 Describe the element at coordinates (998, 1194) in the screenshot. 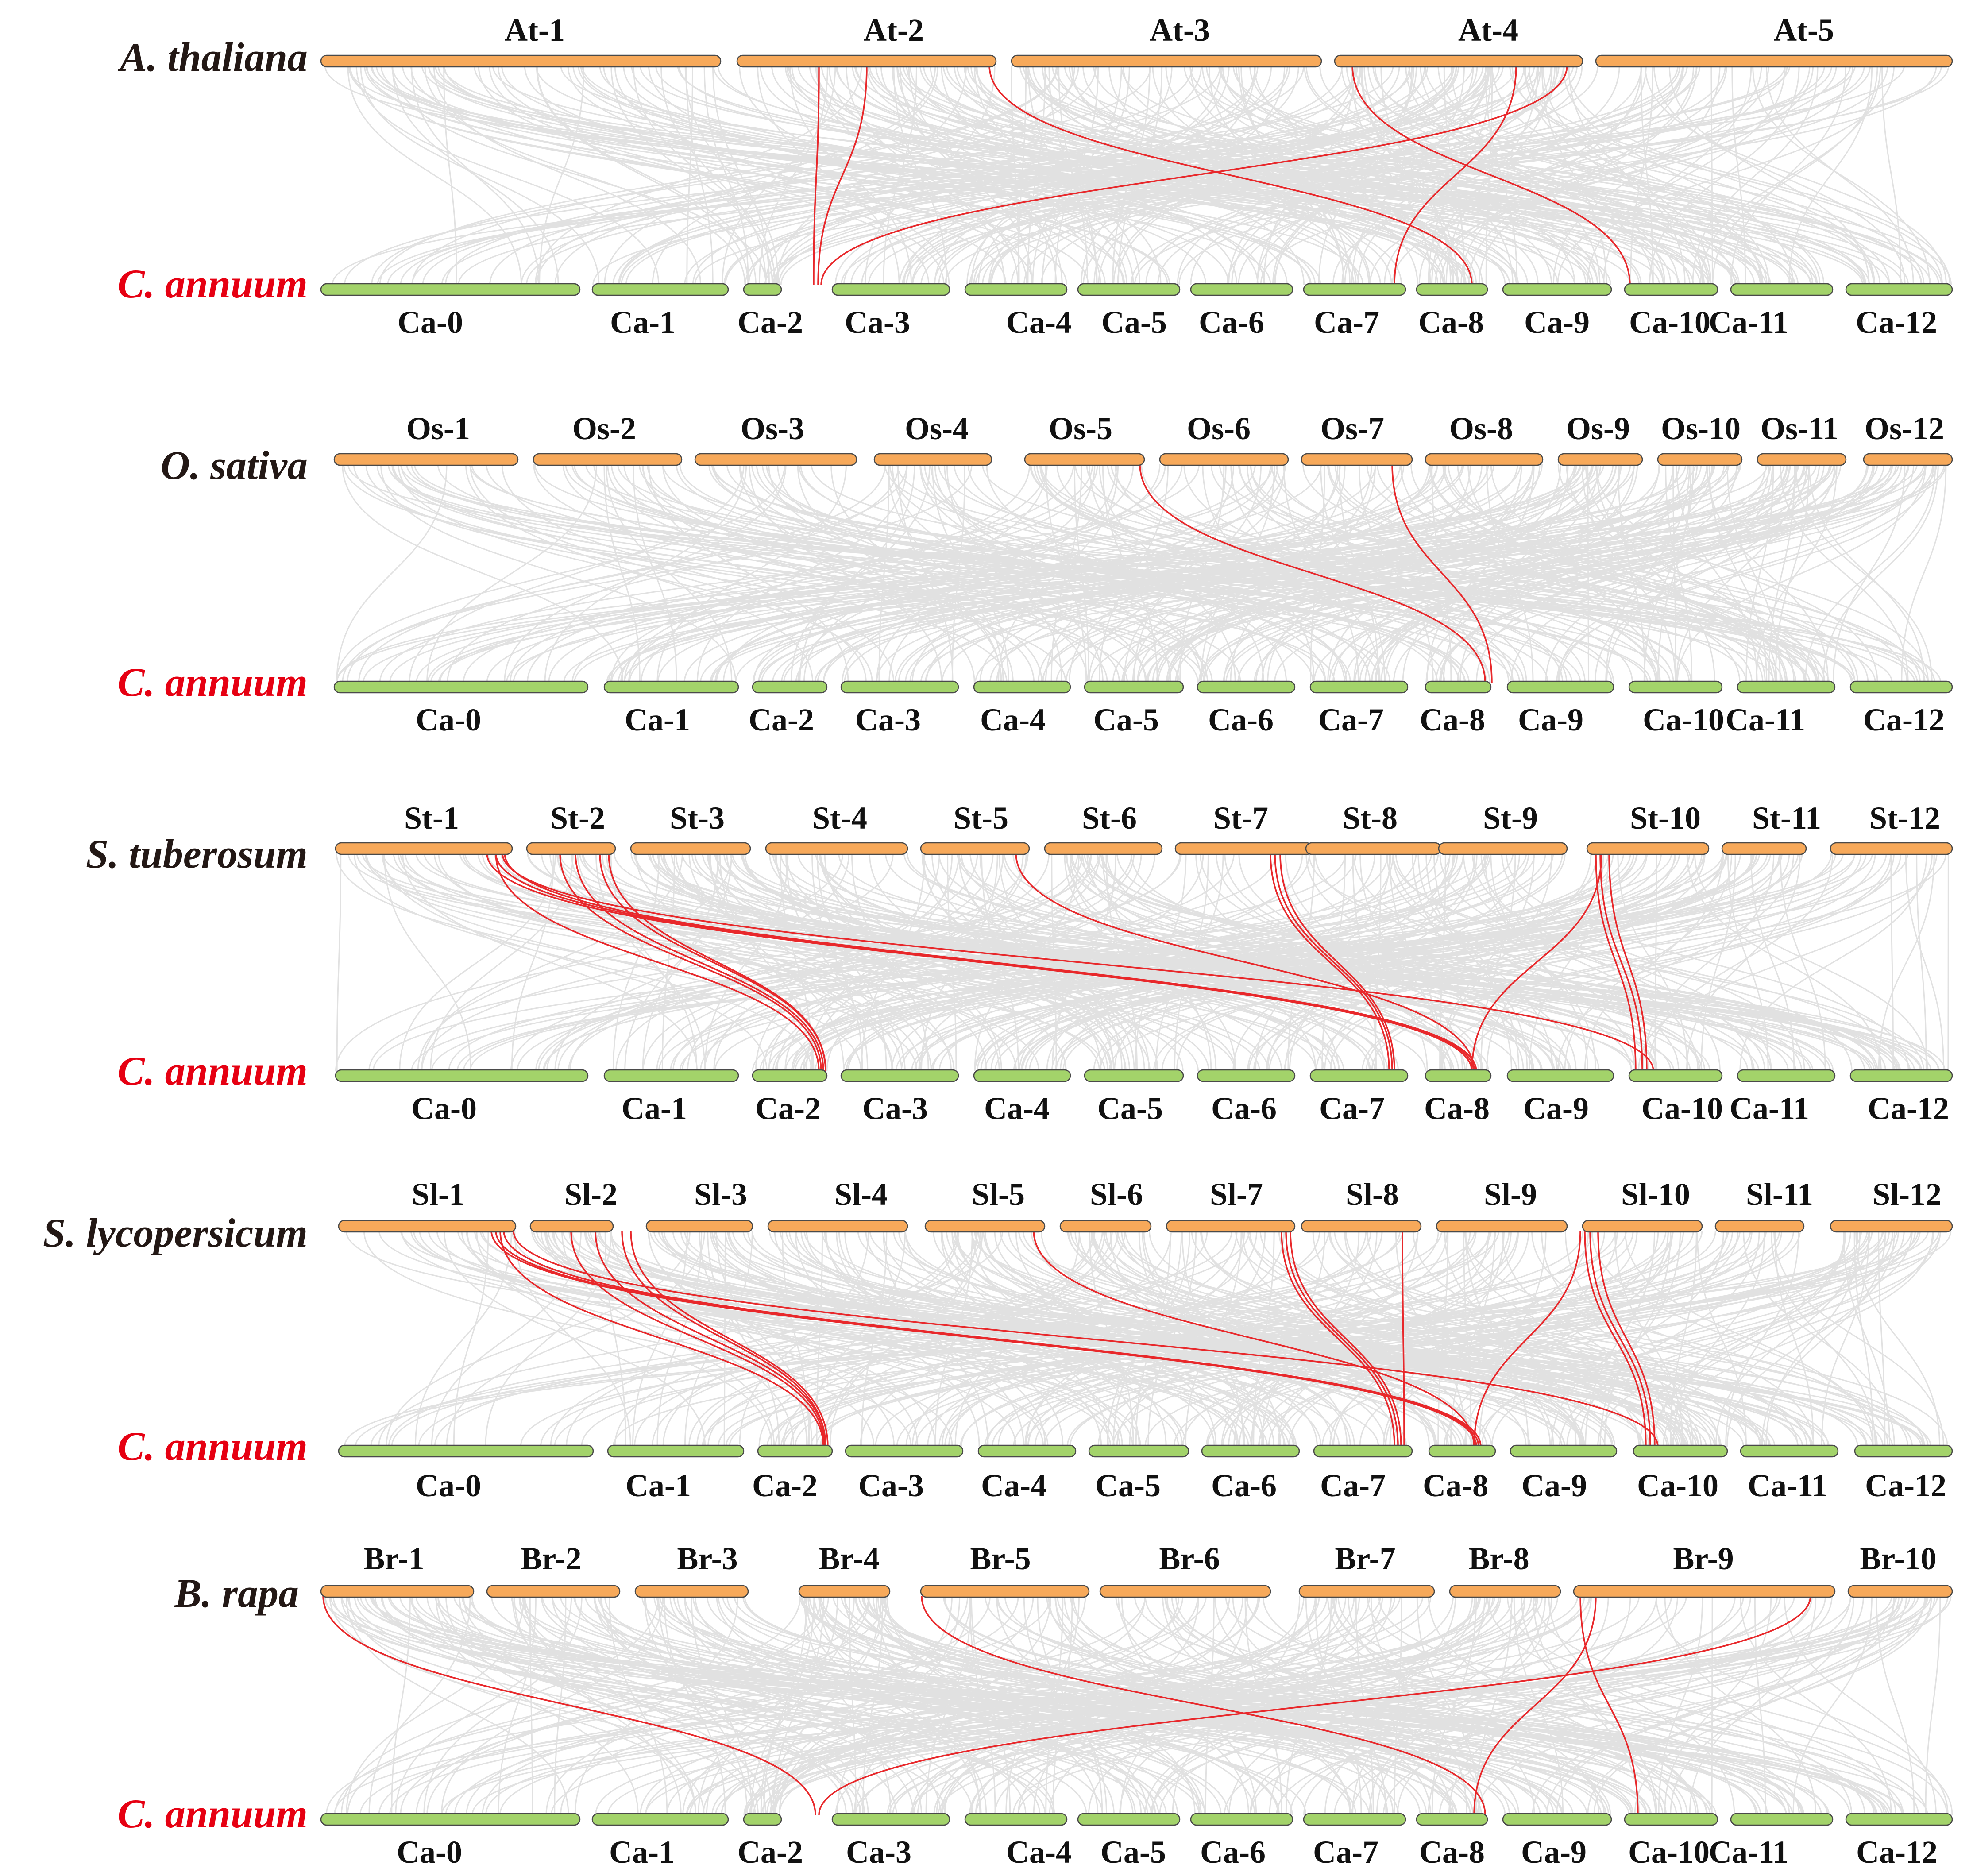

I see `reference-chromosome-label: Sl-5` at that location.